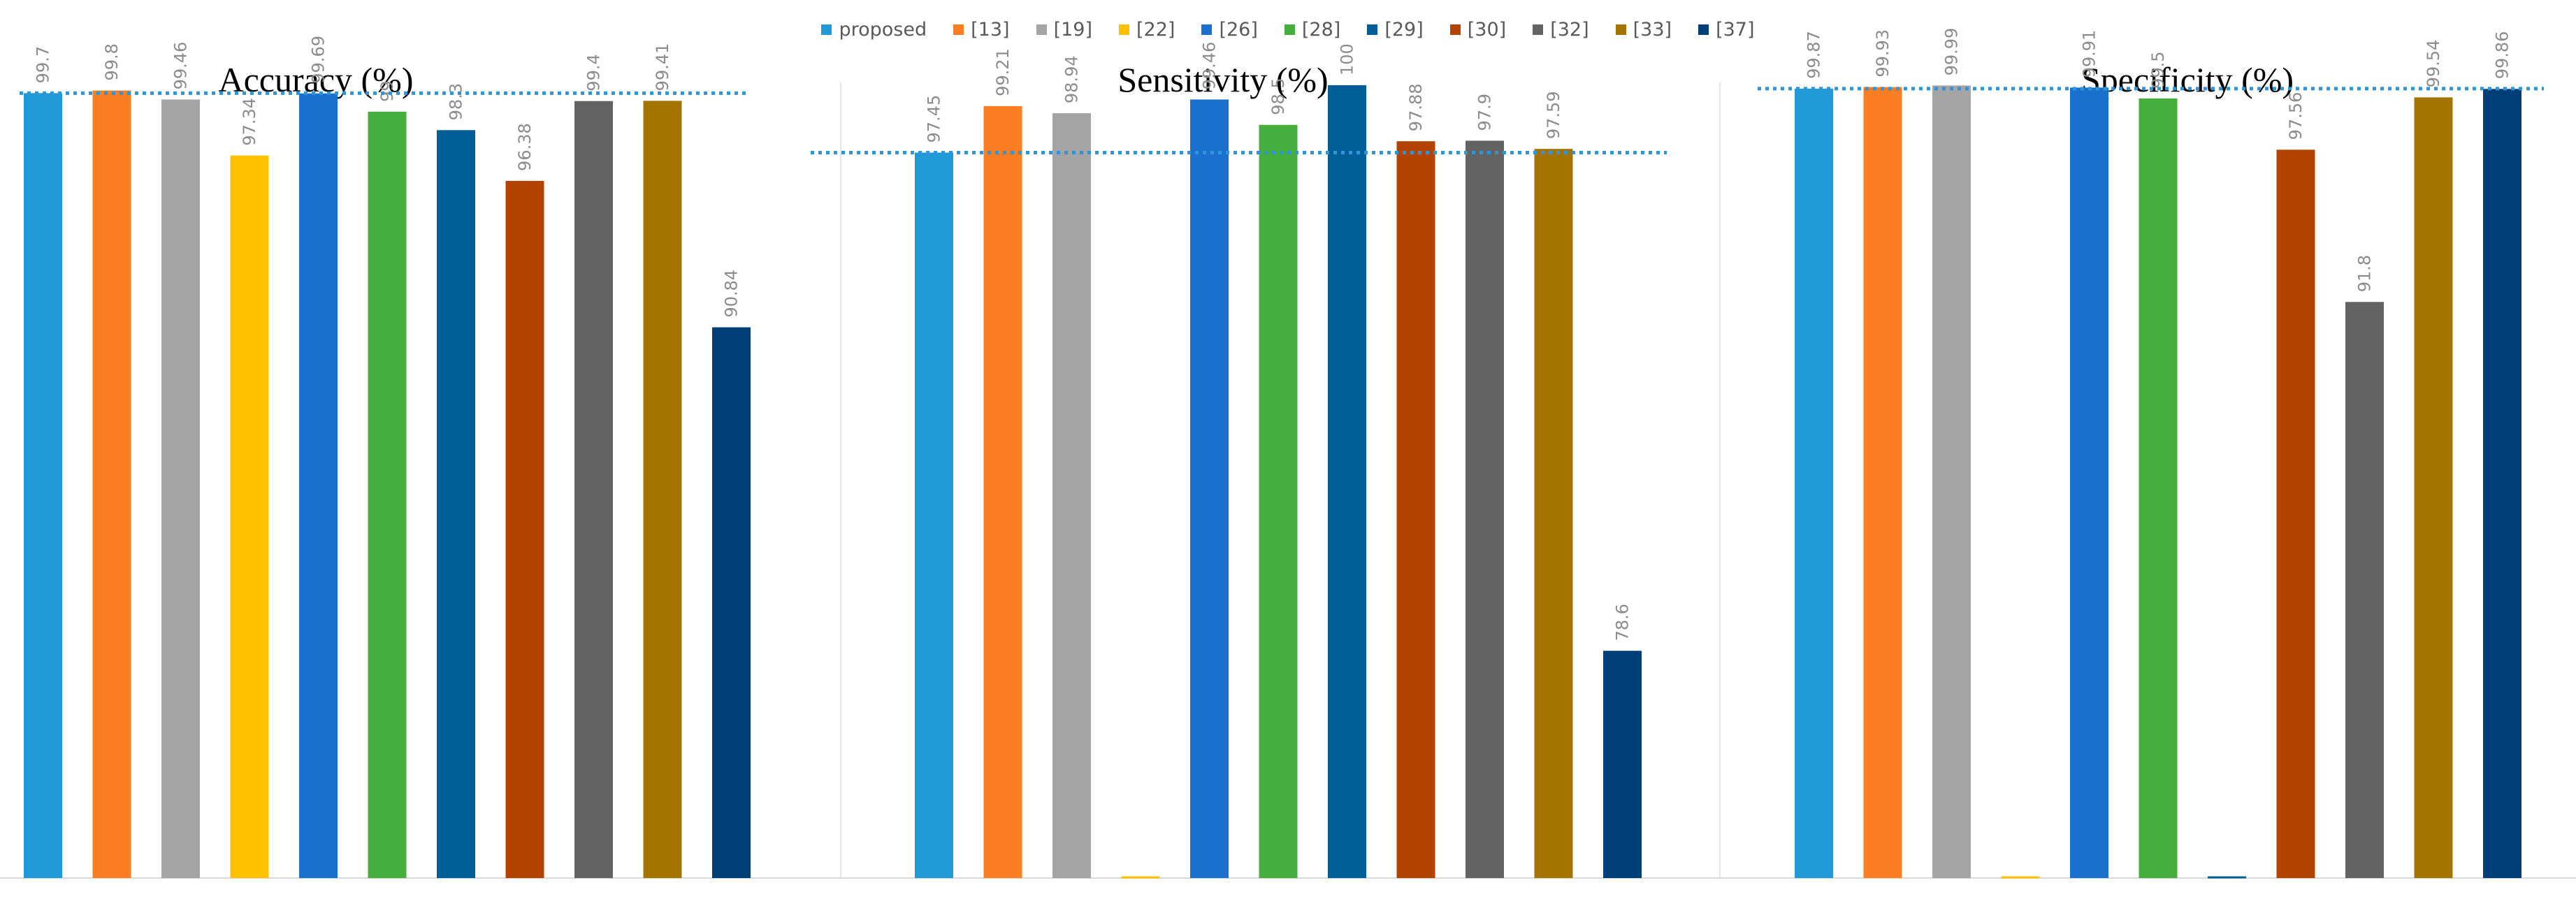 Image resolution: width=2576 pixels, height=906 pixels. Describe the element at coordinates (731, 294) in the screenshot. I see `data-label: 90.84` at that location.